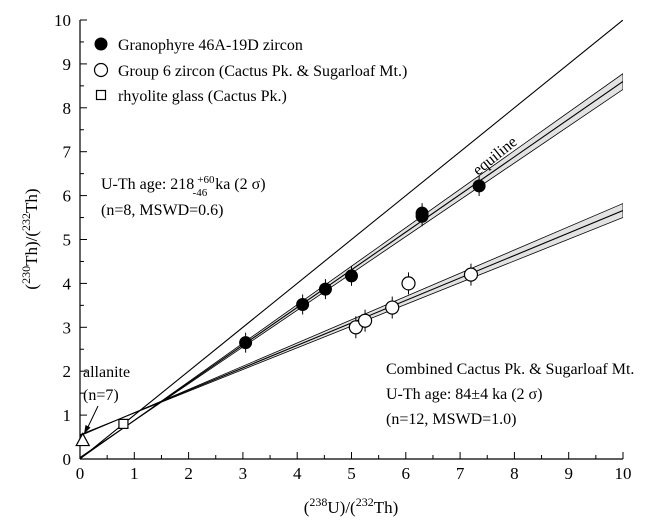 The height and width of the screenshot is (523, 645). Describe the element at coordinates (351, 506) in the screenshot. I see `x-axis-title: (238U)/(232Th)` at that location.